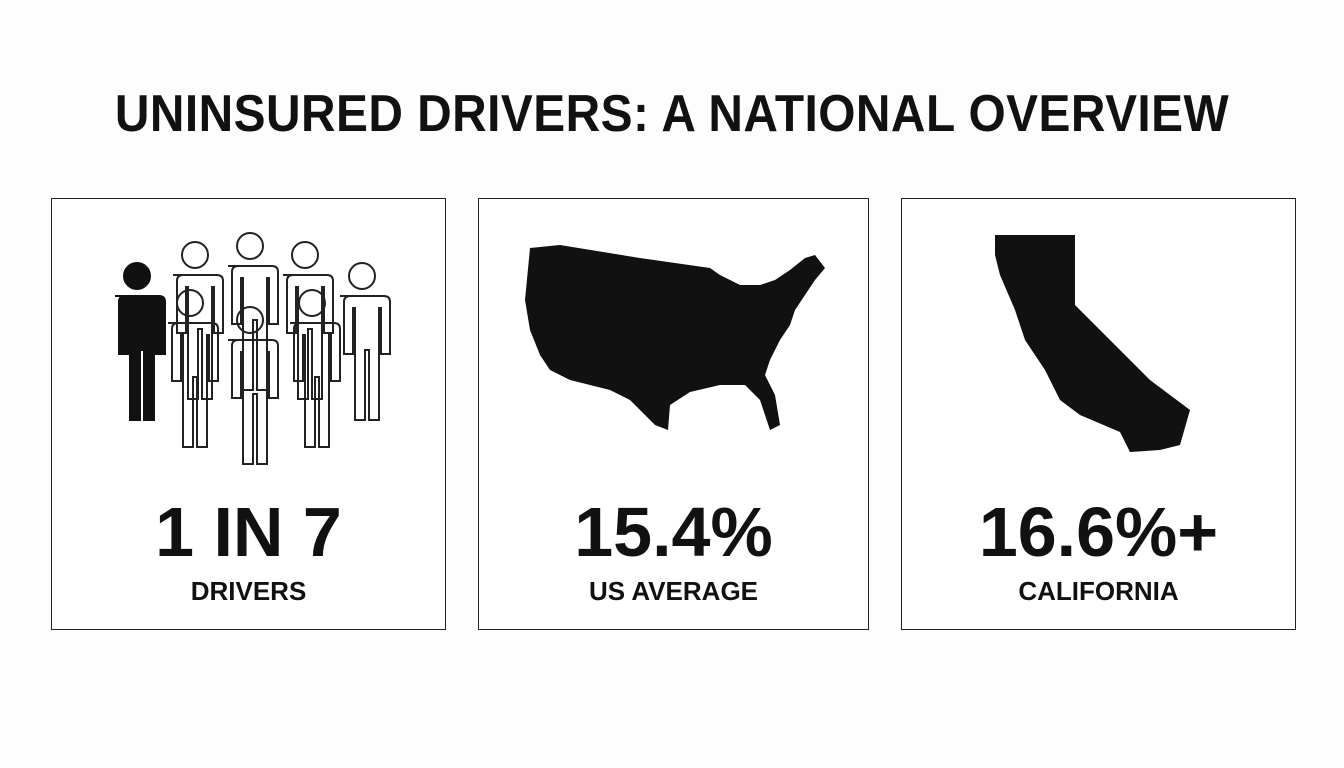 The height and width of the screenshot is (768, 1344). What do you see at coordinates (248, 532) in the screenshot?
I see `stat: 1 IN 7` at bounding box center [248, 532].